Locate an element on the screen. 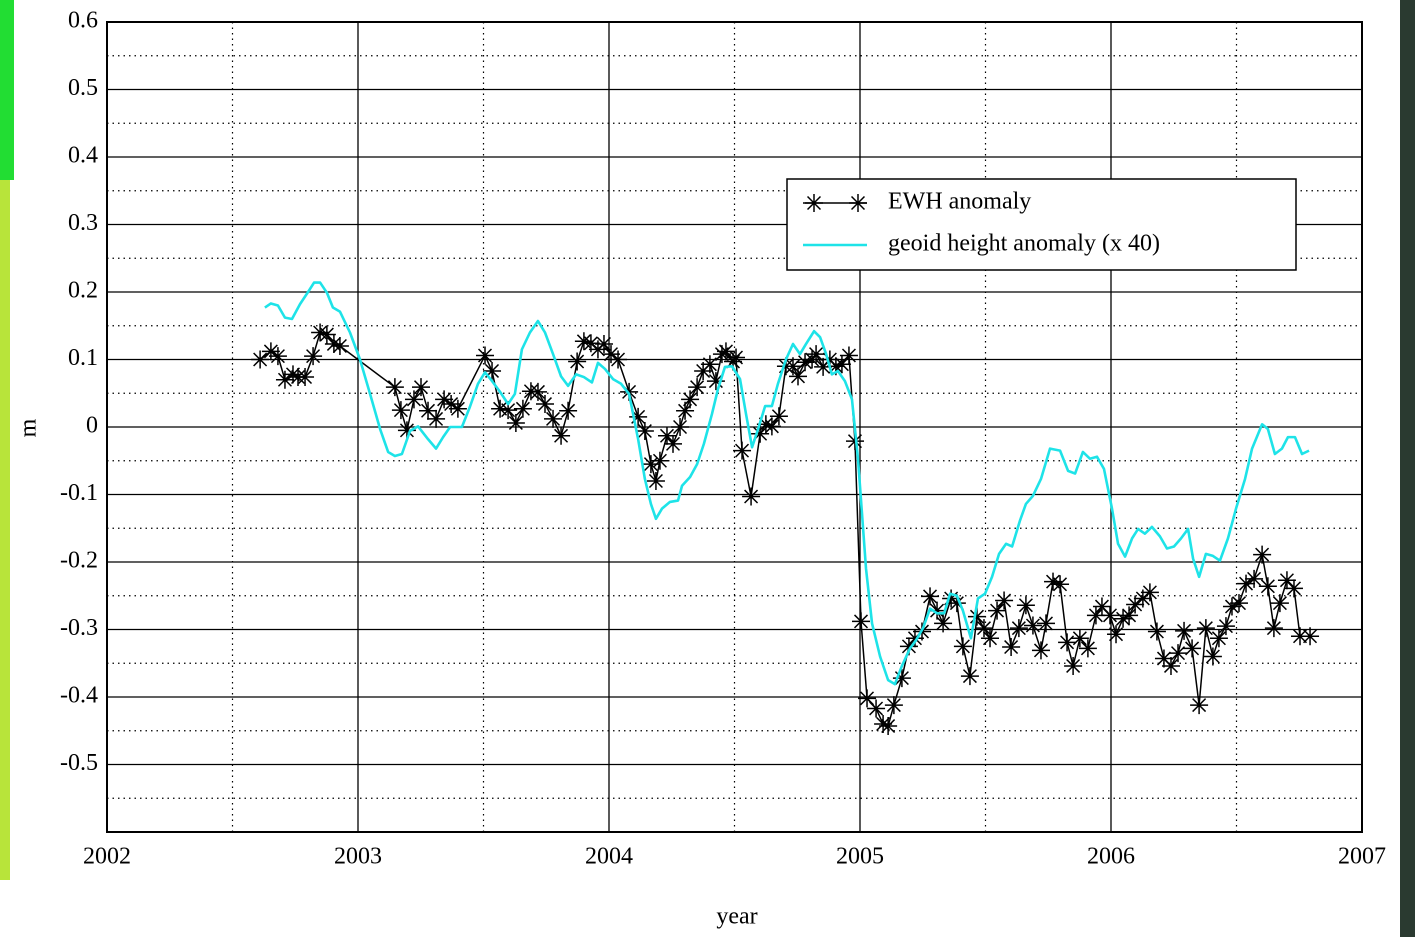  x-axis-label: year is located at coordinates (736, 917).